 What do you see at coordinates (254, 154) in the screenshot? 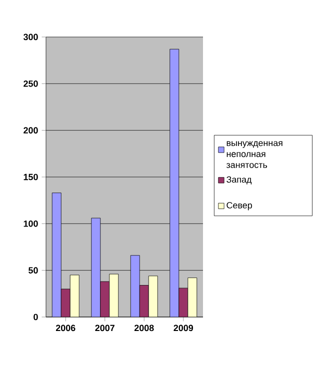
I see `legend-label: вынужденная неполная занятость` at bounding box center [254, 154].